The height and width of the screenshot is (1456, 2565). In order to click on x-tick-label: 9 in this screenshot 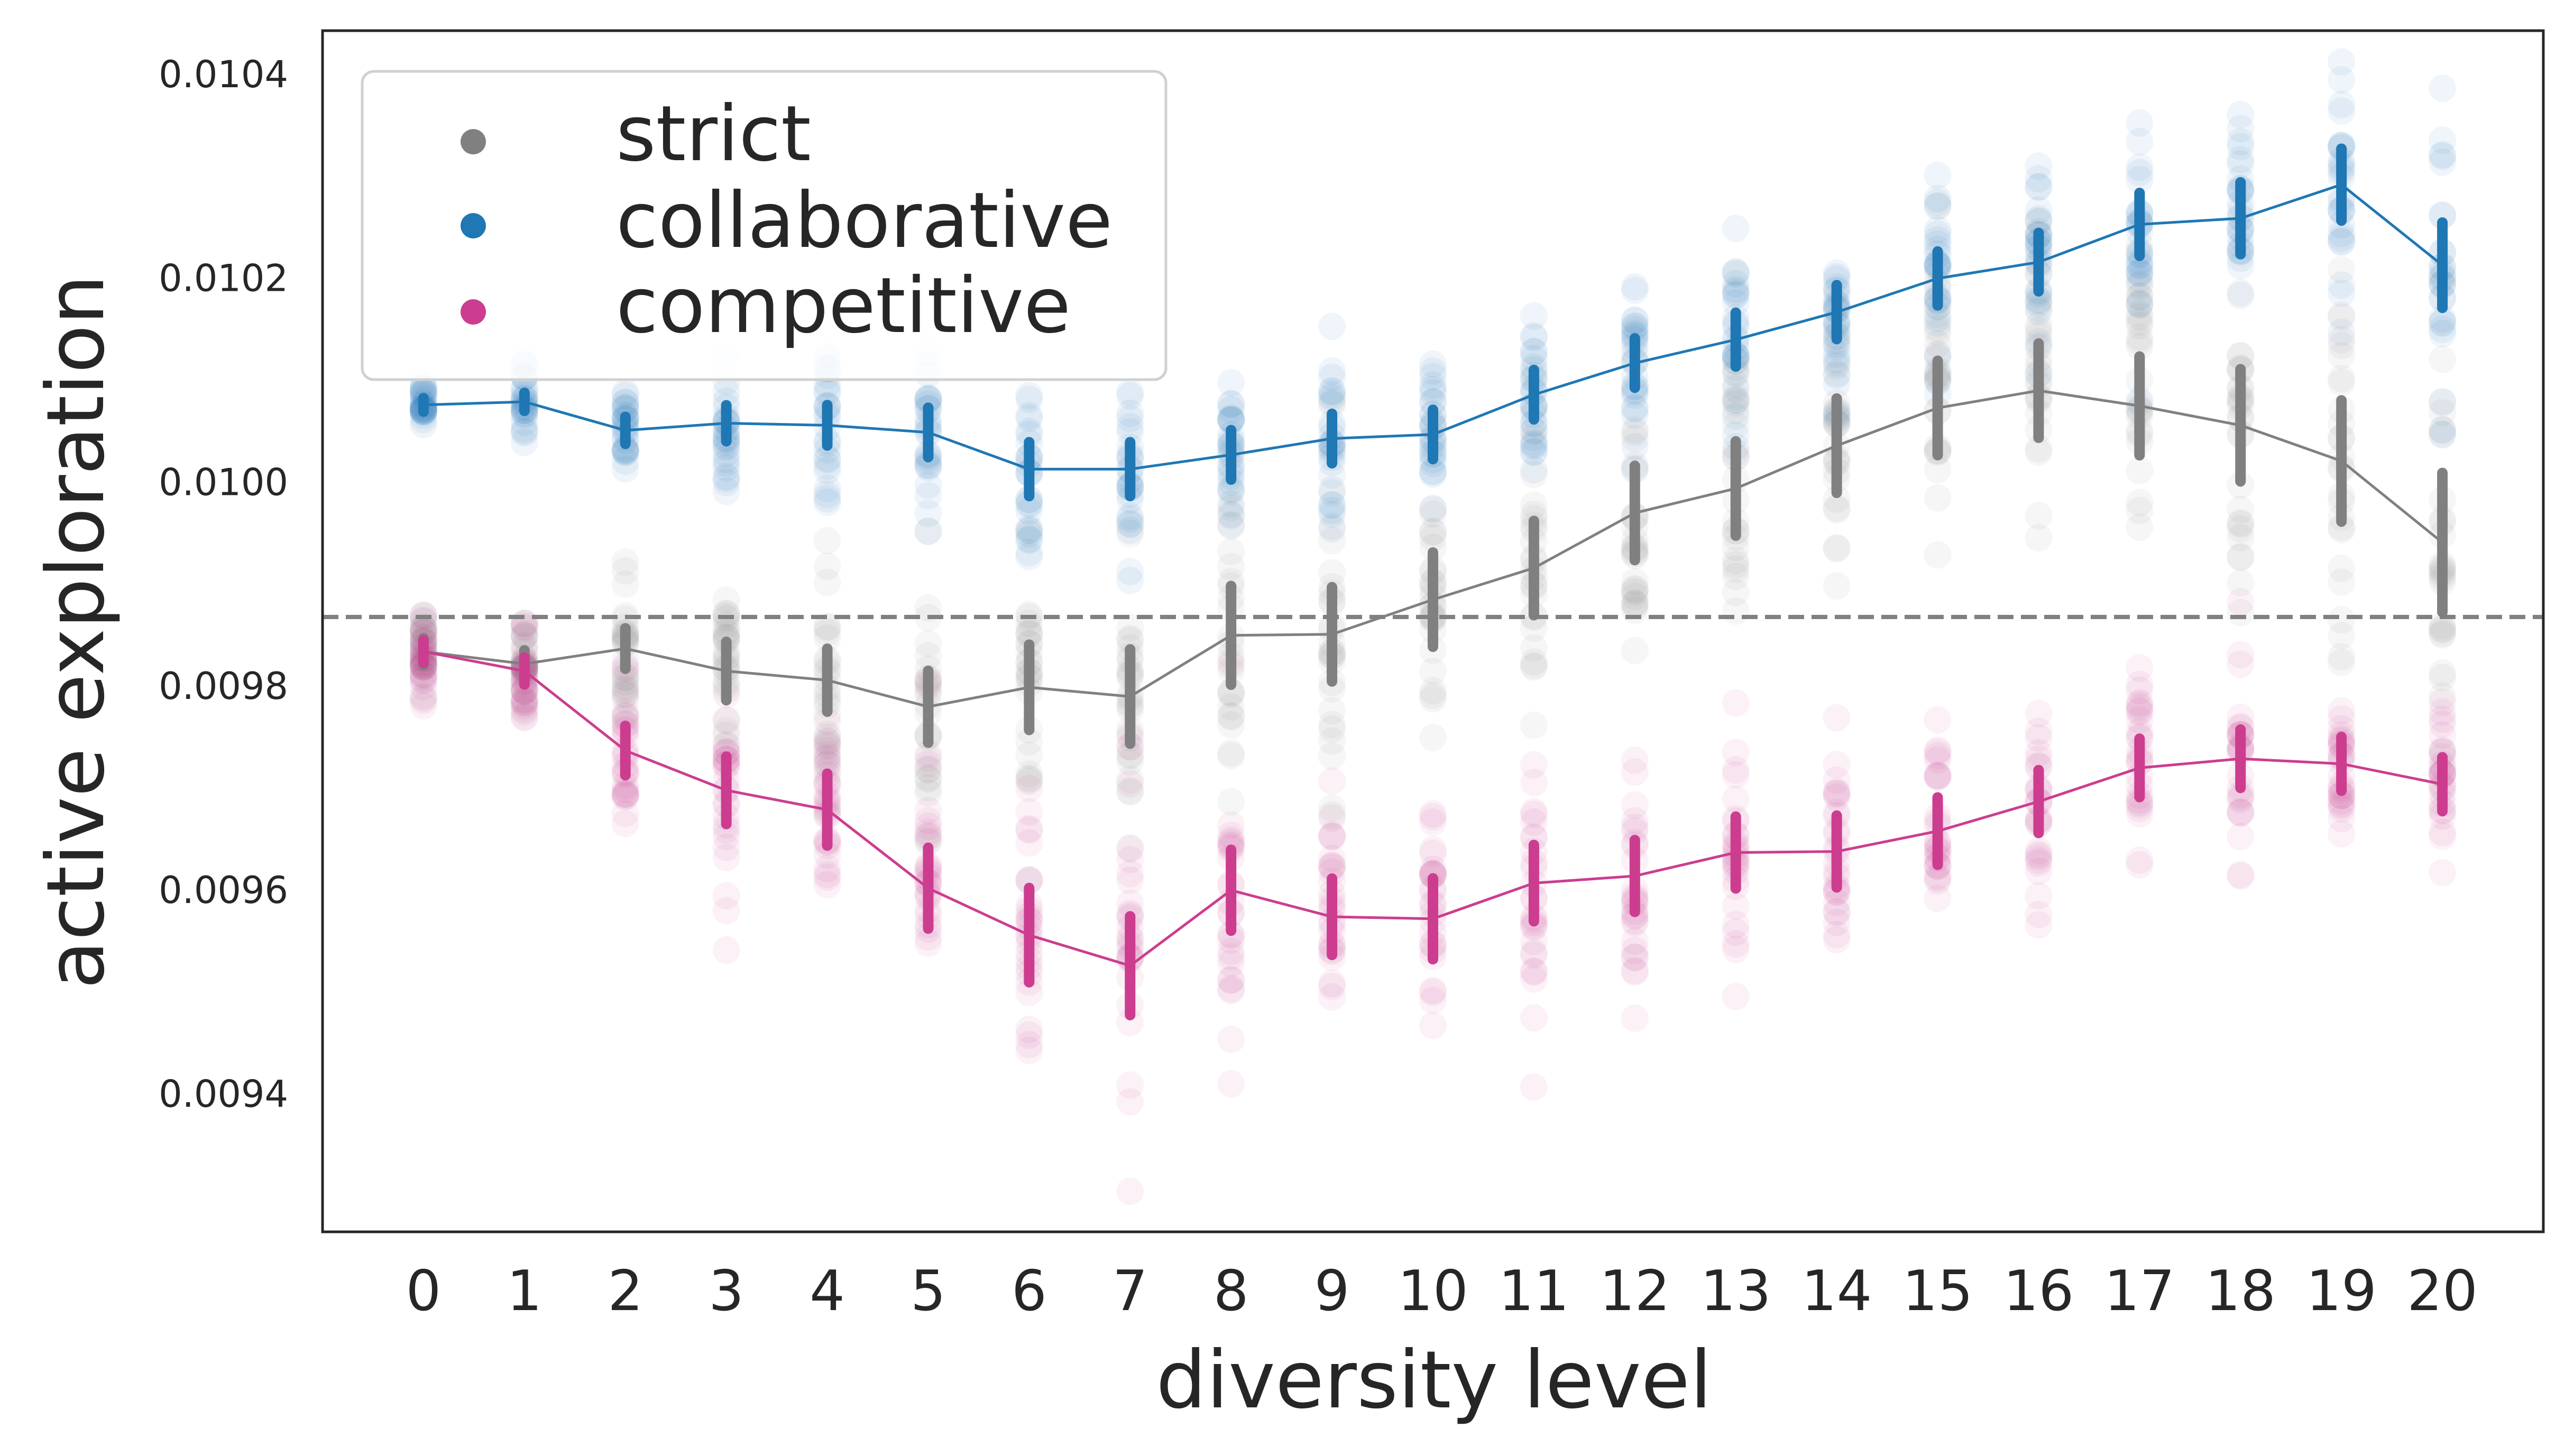, I will do `click(1332, 1291)`.